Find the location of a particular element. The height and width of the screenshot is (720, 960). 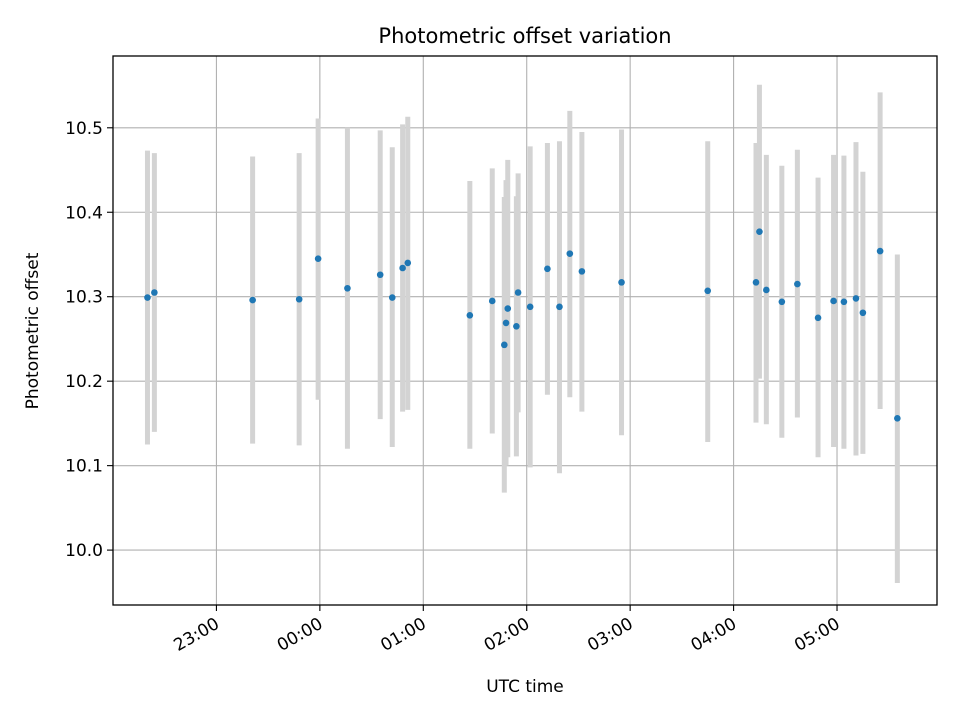

x-tick-label: 23:00 is located at coordinates (196, 635).